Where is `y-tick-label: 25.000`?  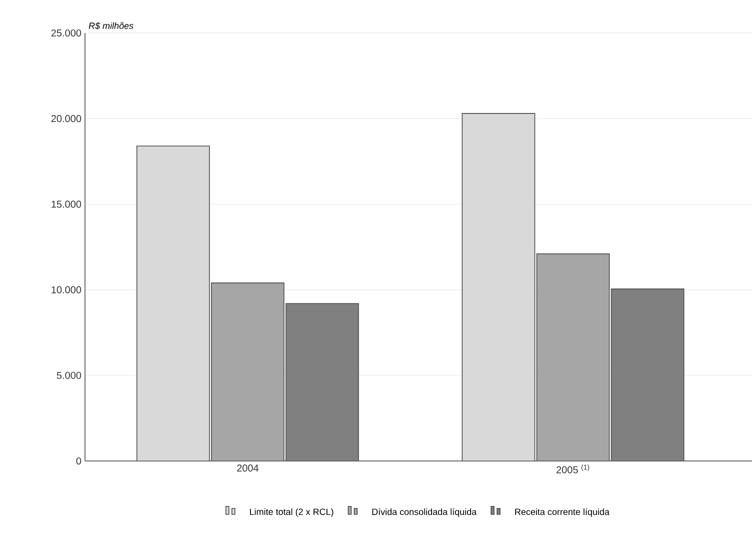 y-tick-label: 25.000 is located at coordinates (66, 33).